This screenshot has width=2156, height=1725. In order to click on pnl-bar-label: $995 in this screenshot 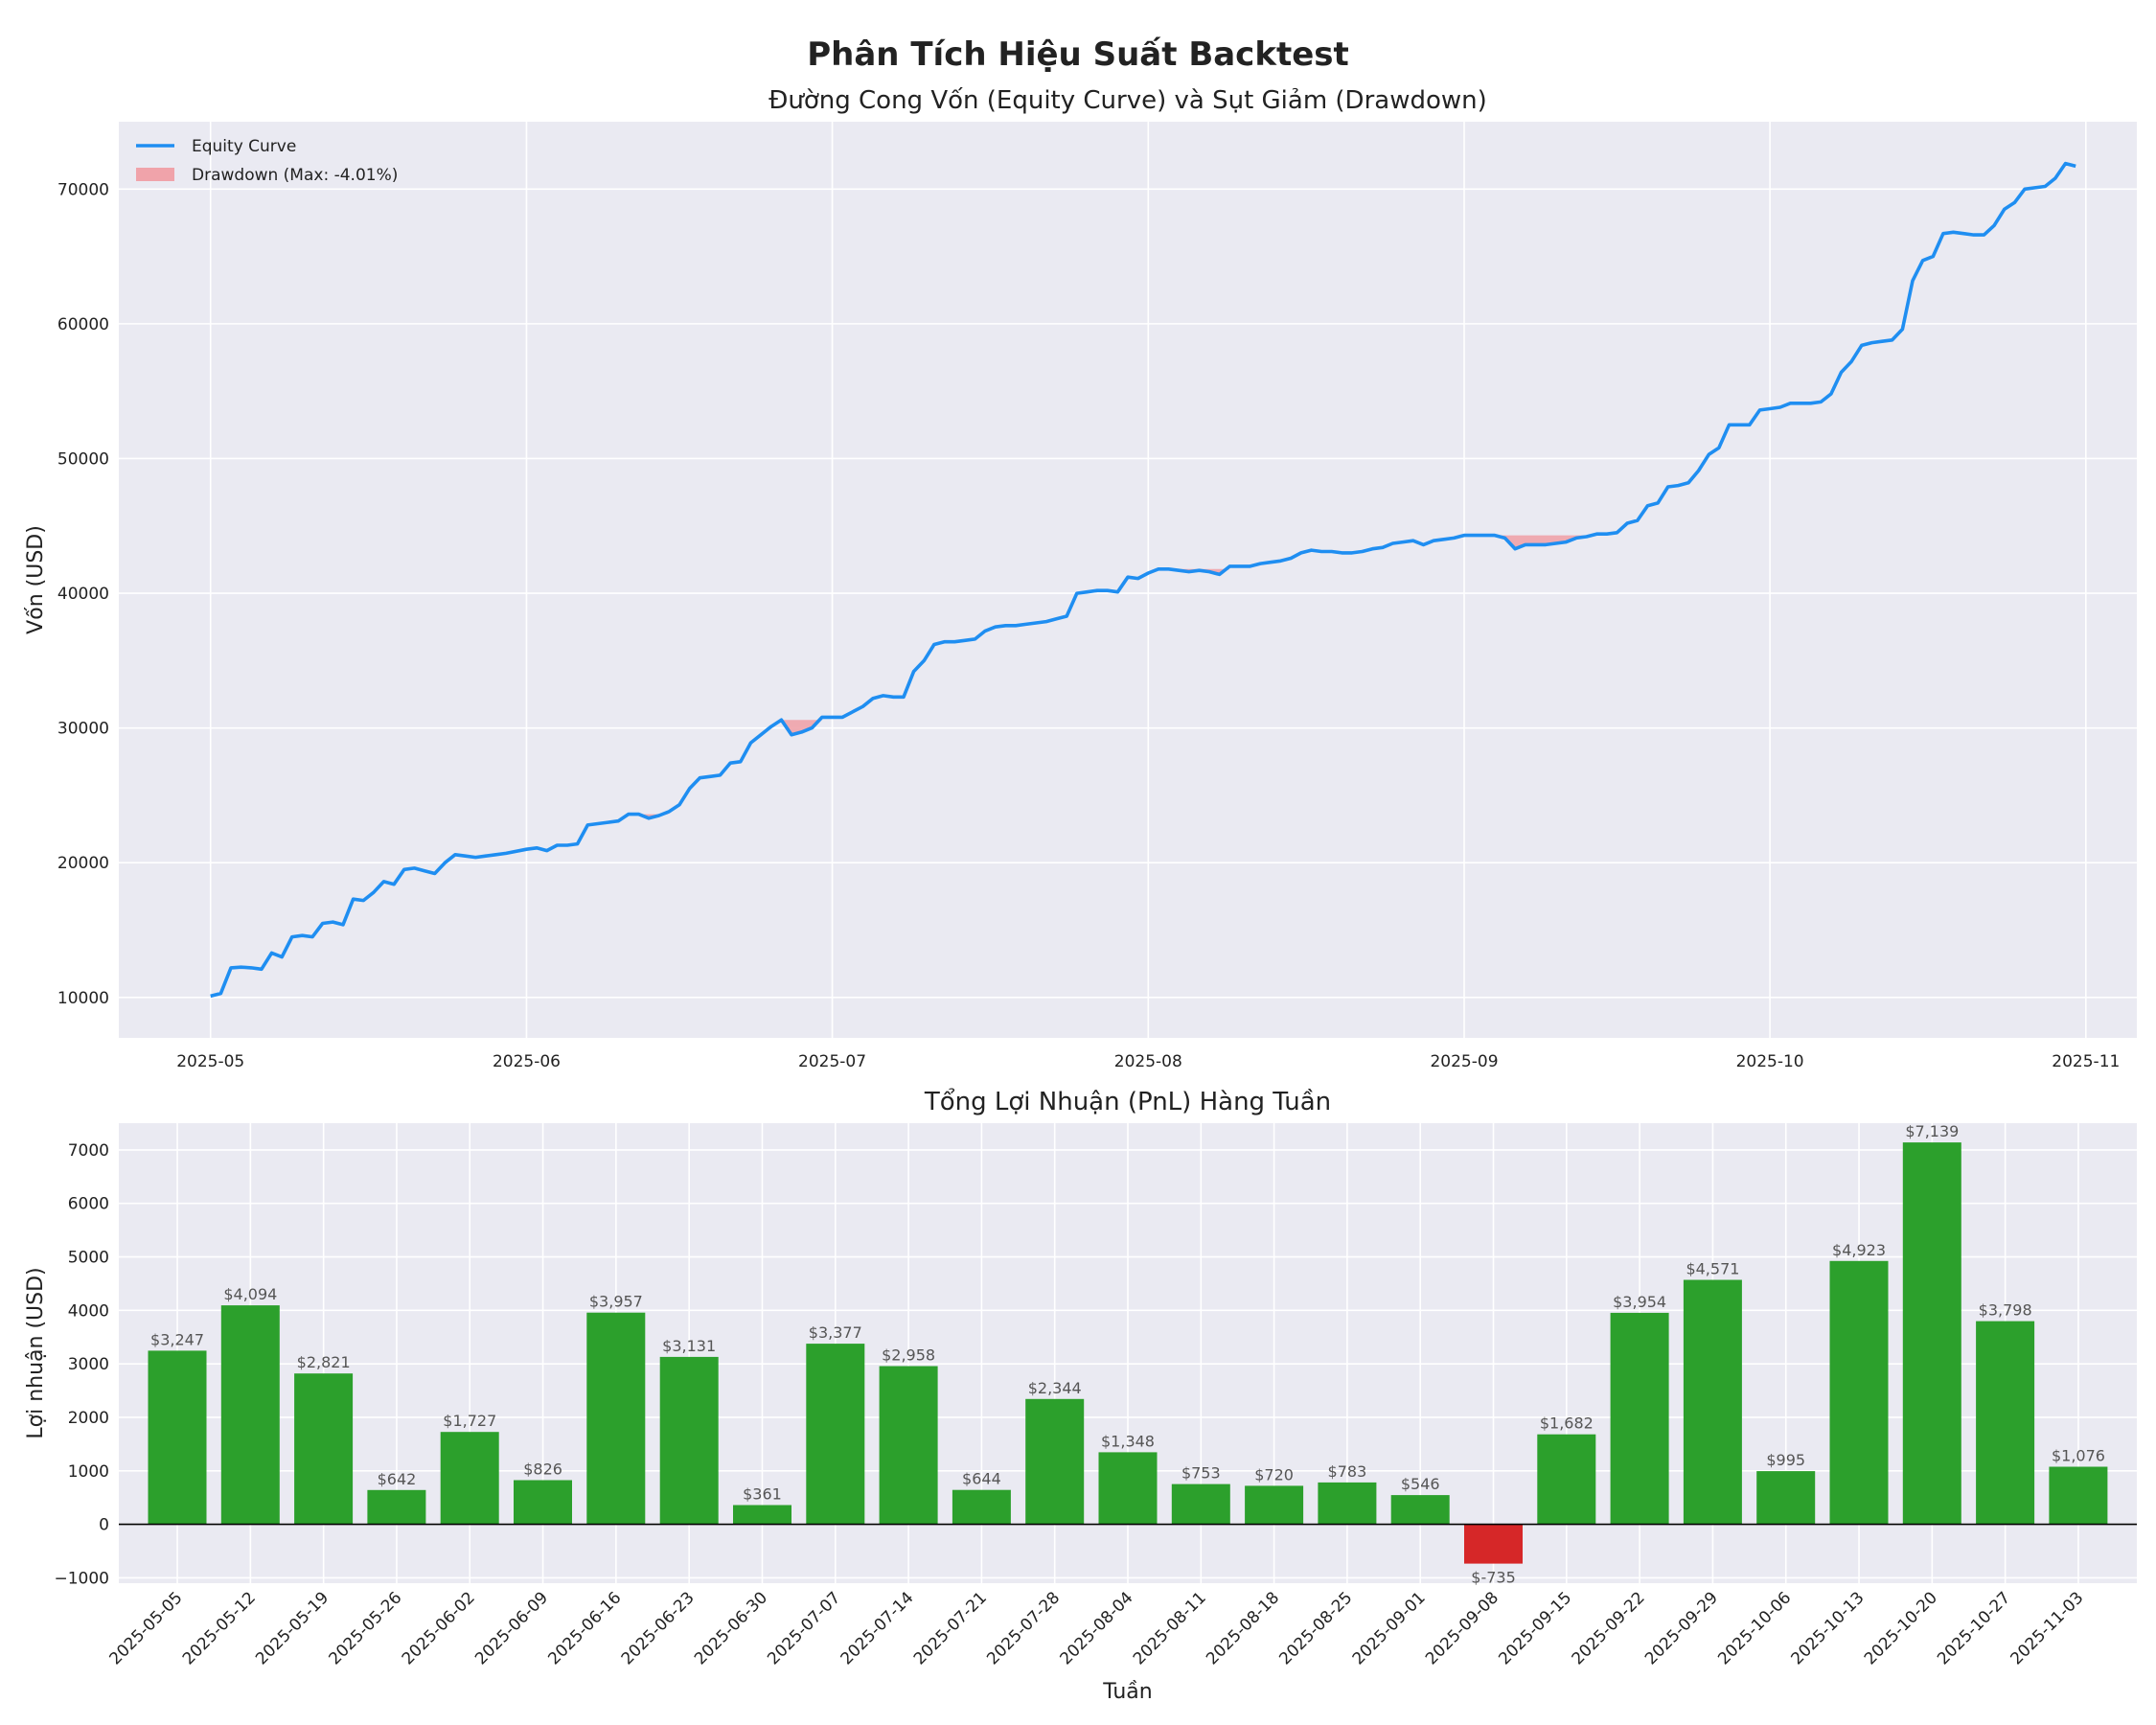, I will do `click(1785, 1460)`.